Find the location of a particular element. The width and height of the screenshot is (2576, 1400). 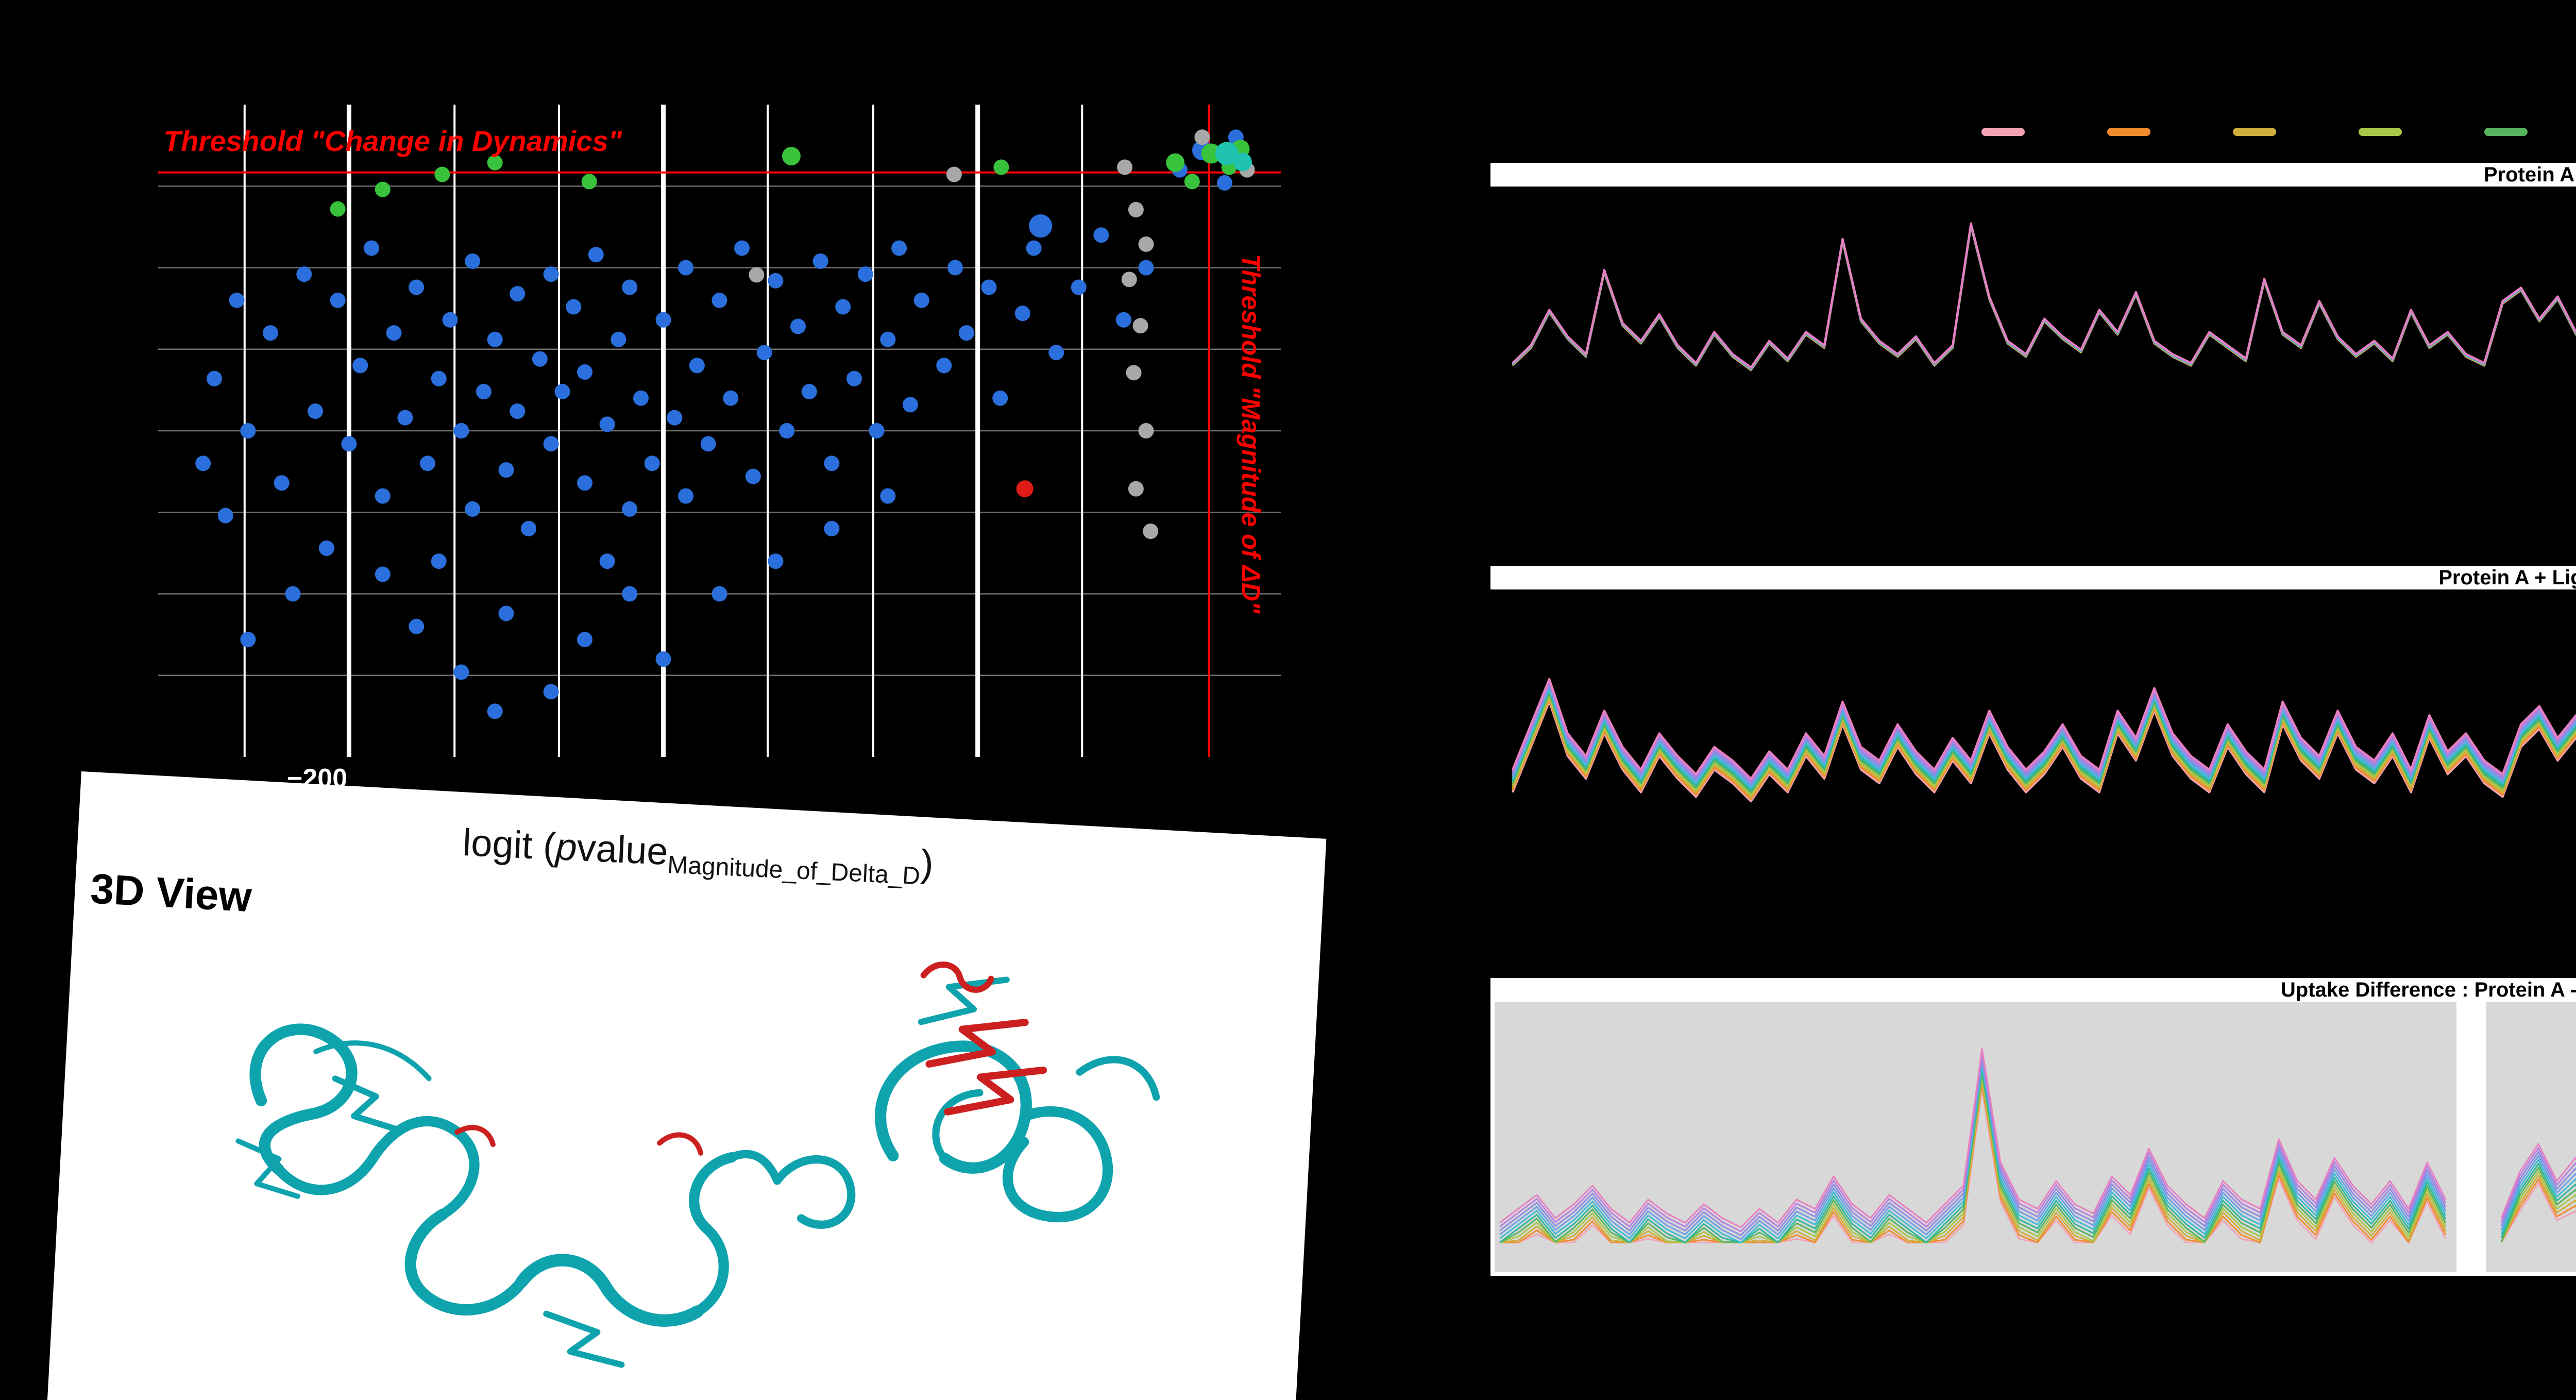

xaxis-label-suffix: ) is located at coordinates (927, 863).